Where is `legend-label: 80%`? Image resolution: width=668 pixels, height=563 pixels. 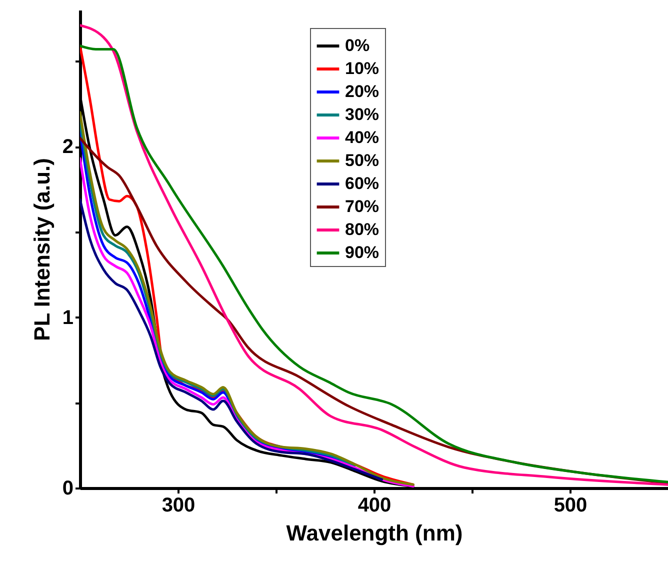
legend-label: 80% is located at coordinates (362, 229).